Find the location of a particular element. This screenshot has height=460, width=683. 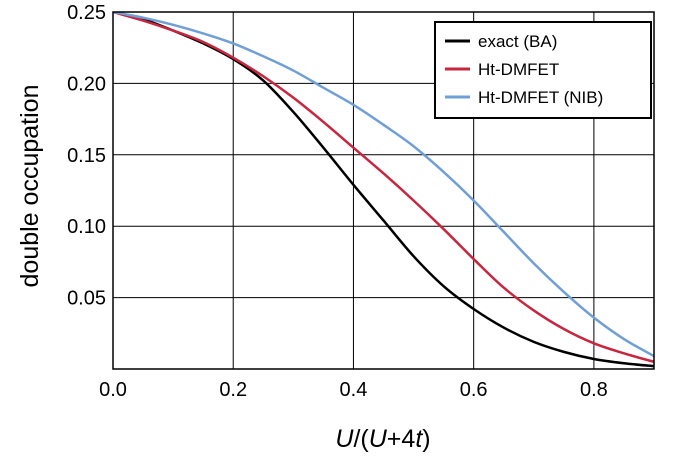

x-tick-label: 0.6 is located at coordinates (474, 390).